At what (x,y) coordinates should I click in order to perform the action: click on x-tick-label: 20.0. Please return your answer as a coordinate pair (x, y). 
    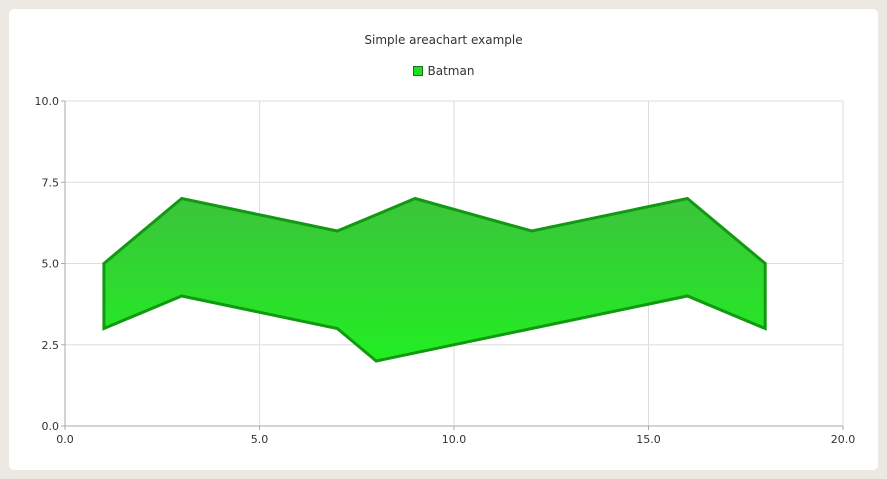
    Looking at the image, I should click on (843, 439).